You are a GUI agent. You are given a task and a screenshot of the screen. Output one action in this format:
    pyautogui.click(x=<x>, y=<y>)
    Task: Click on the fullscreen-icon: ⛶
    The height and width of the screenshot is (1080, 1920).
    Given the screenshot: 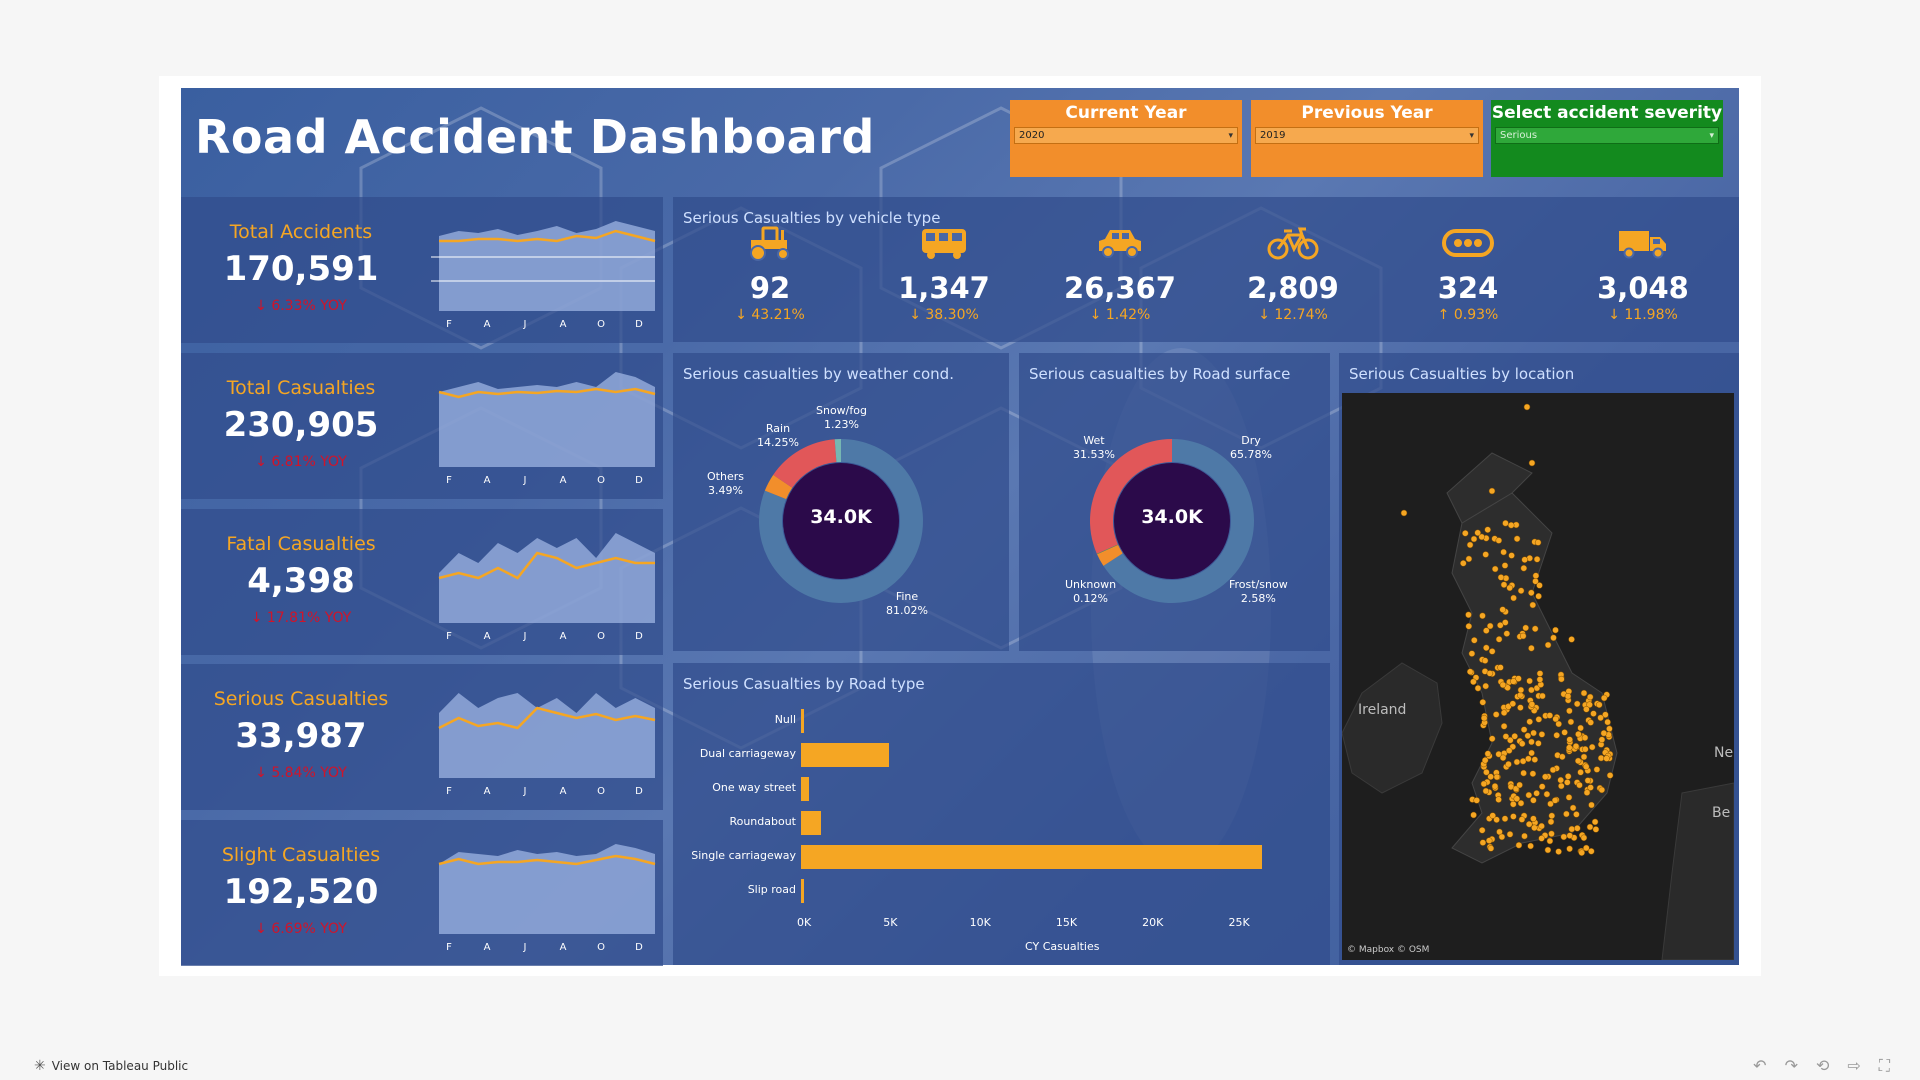 What is the action you would take?
    pyautogui.click(x=1884, y=1065)
    